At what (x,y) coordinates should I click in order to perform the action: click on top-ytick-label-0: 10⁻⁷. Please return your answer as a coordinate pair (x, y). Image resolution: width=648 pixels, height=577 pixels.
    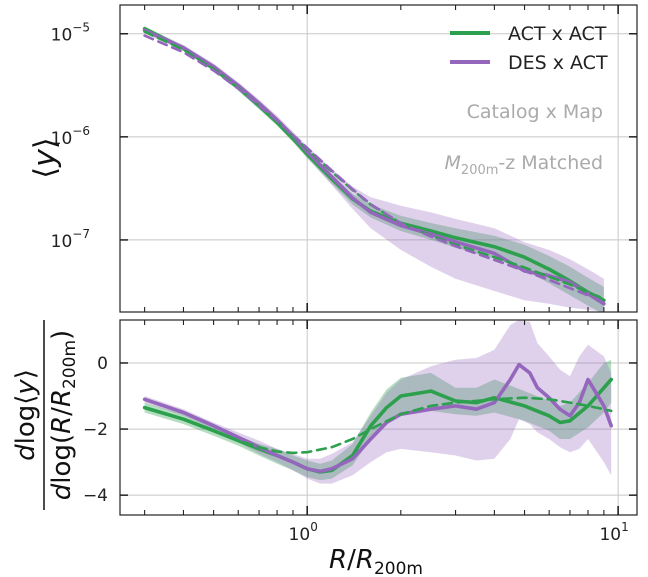
    Looking at the image, I should click on (70, 239).